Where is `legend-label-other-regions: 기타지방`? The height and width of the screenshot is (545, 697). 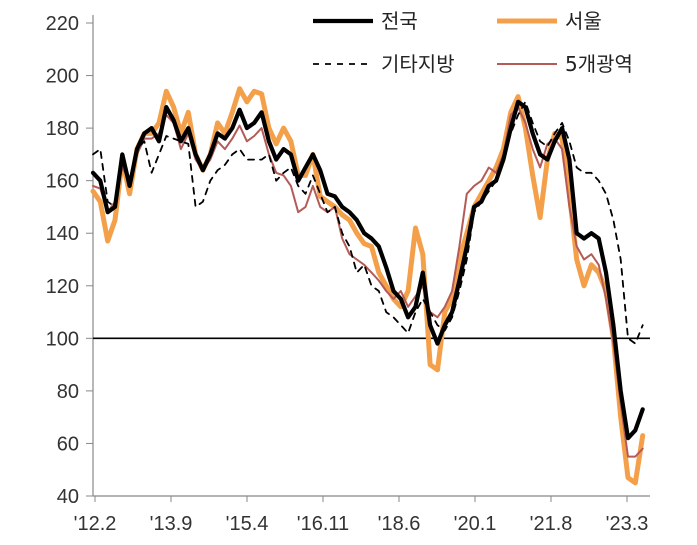
legend-label-other-regions: 기타지방 is located at coordinates (418, 64).